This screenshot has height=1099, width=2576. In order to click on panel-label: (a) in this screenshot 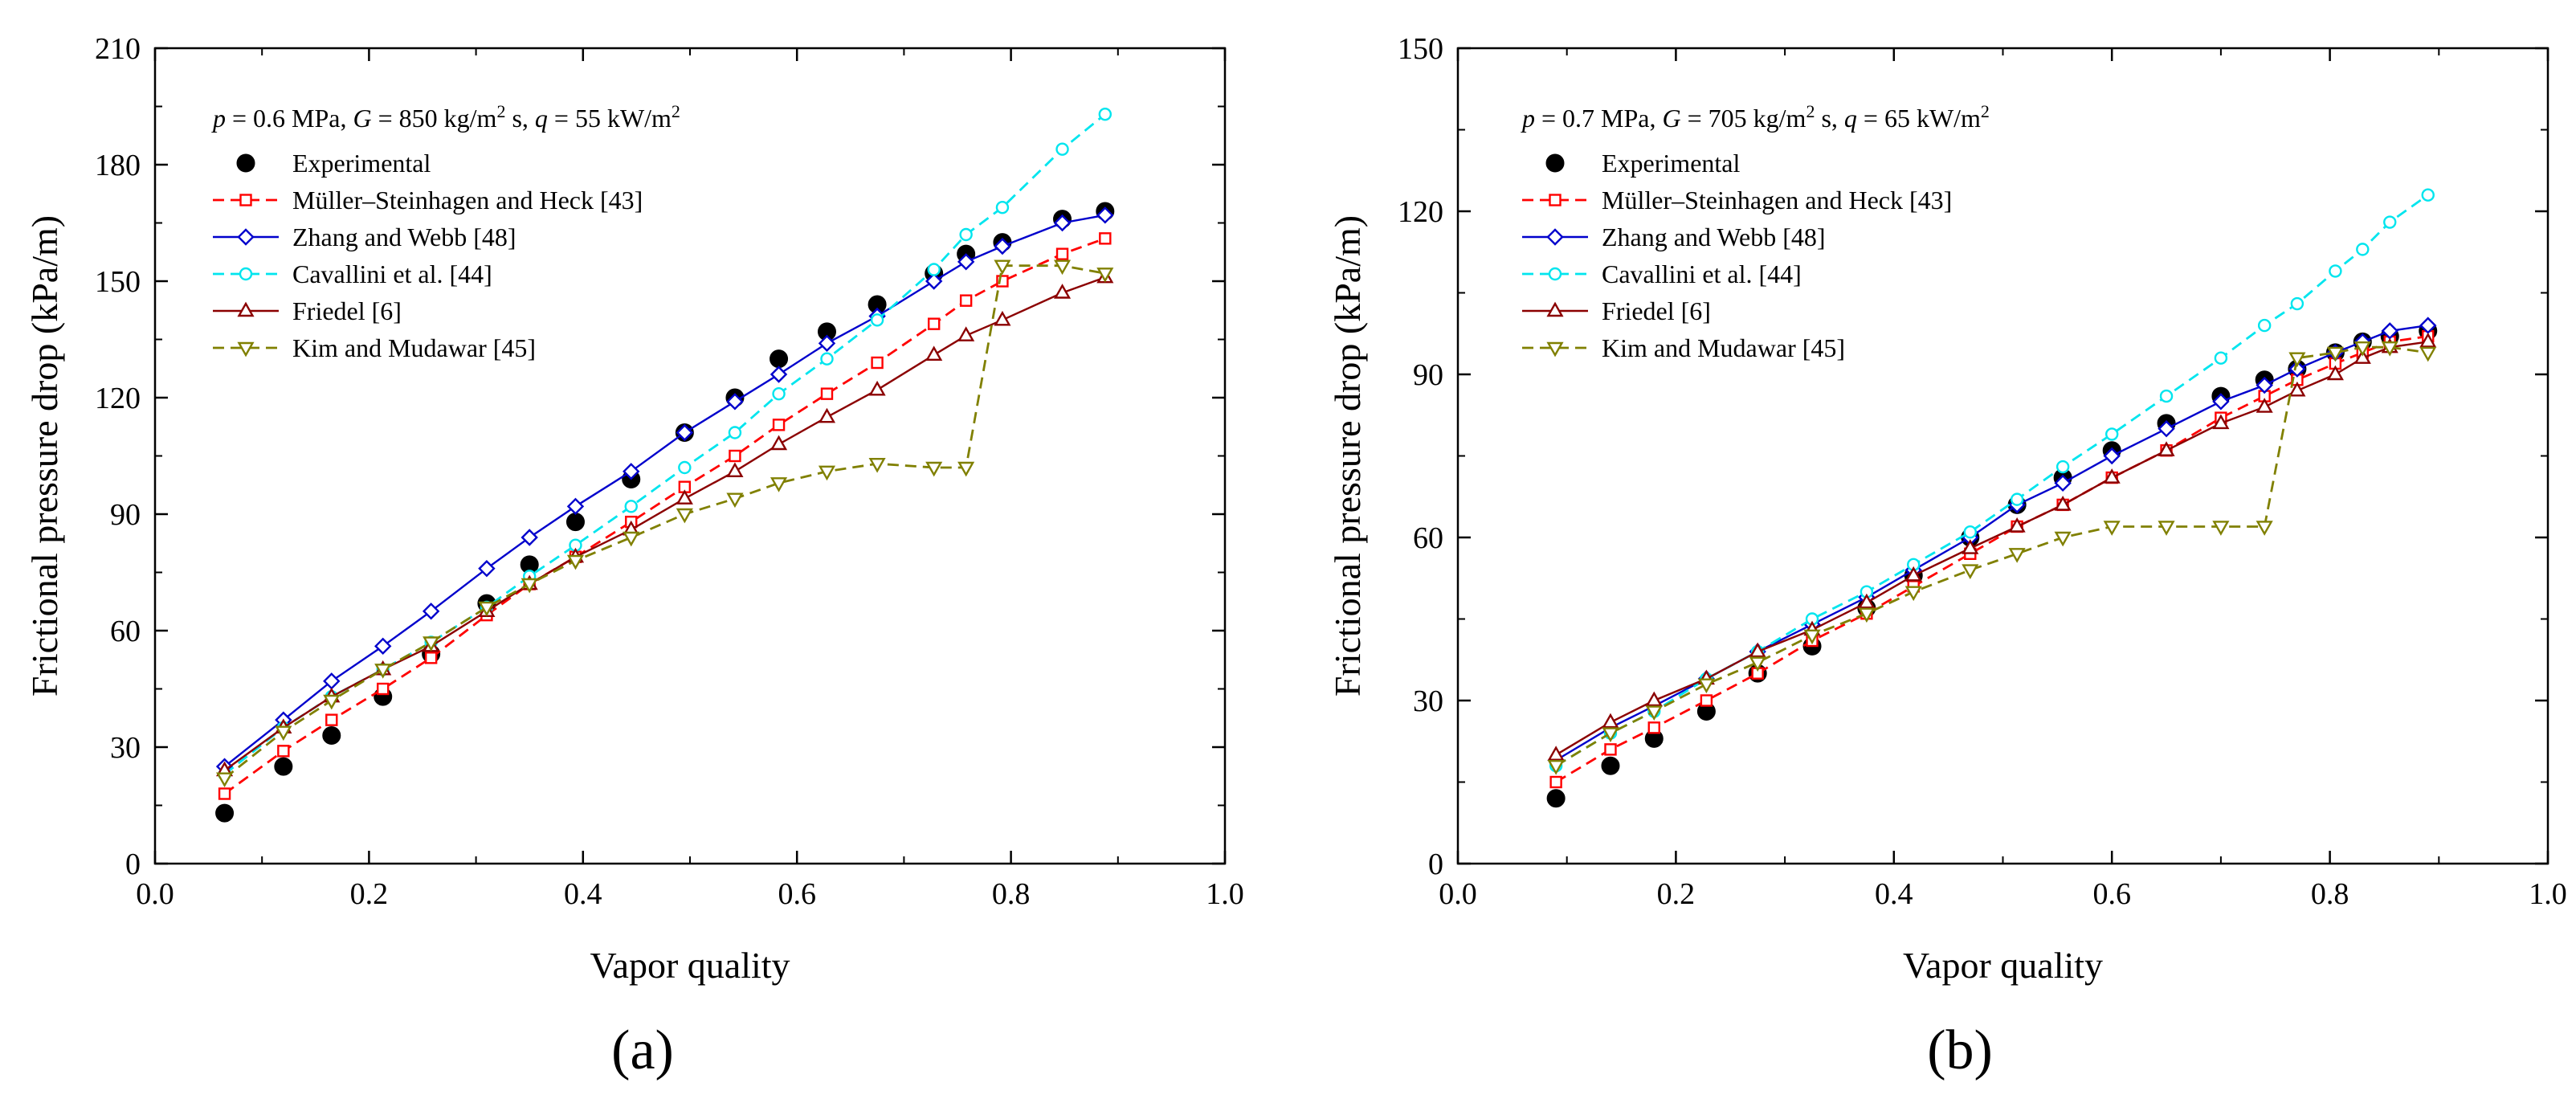, I will do `click(642, 1050)`.